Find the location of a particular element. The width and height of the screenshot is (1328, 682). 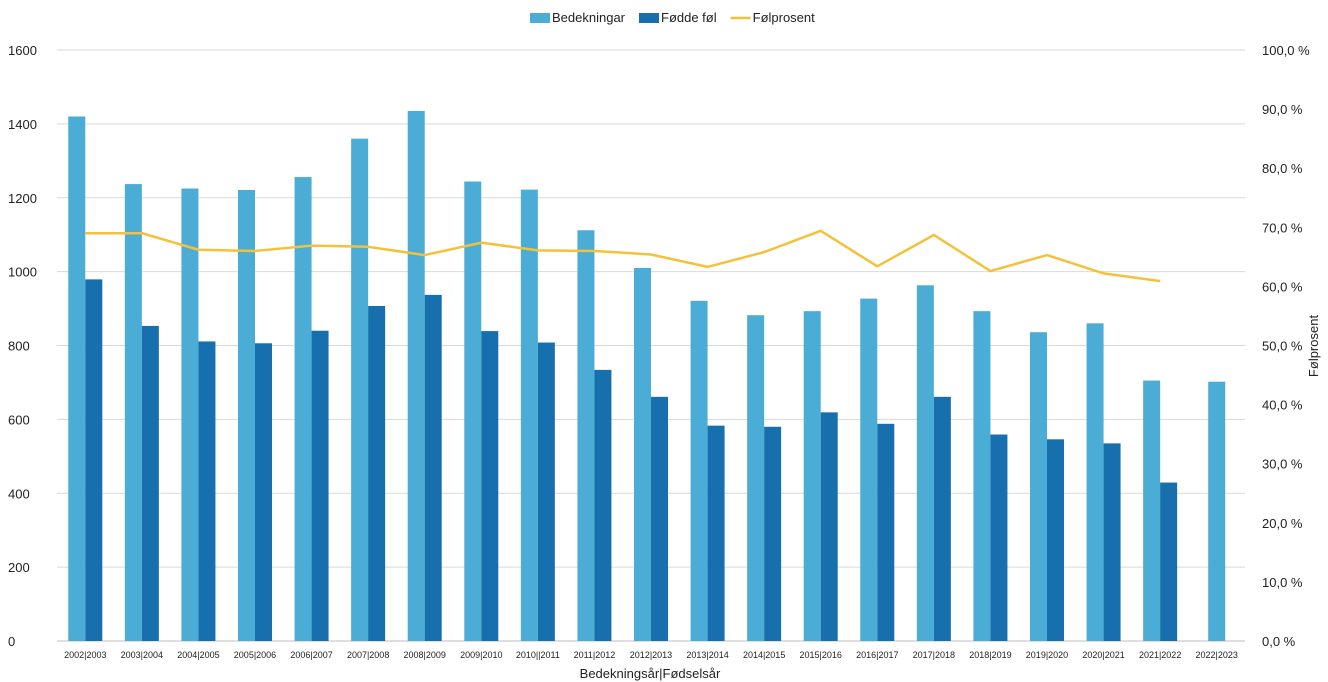

x-axis-title: Bedekningsår|Fødselsår is located at coordinates (650, 673).